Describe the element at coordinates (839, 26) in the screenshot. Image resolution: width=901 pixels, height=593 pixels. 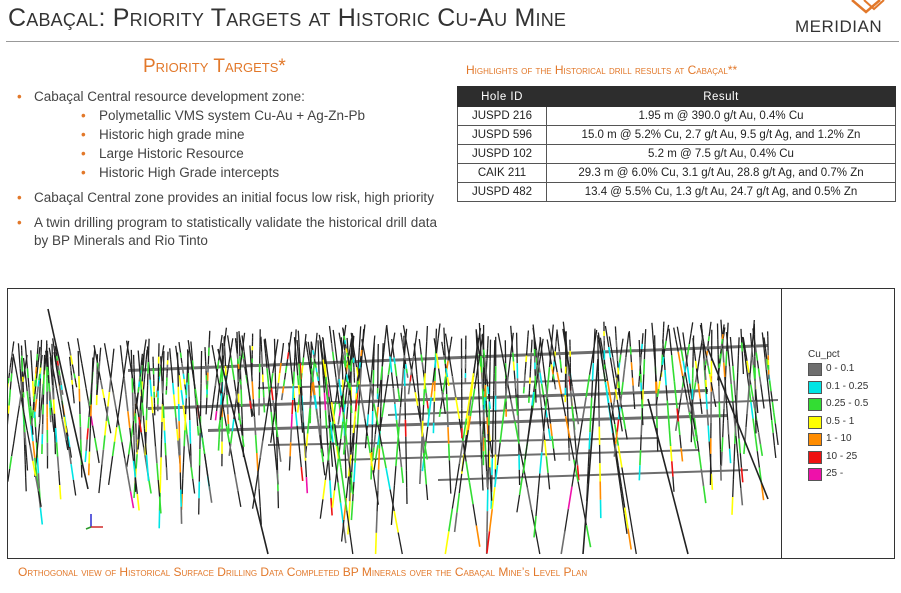
I see `logo-wordmark: MERIDIAN` at that location.